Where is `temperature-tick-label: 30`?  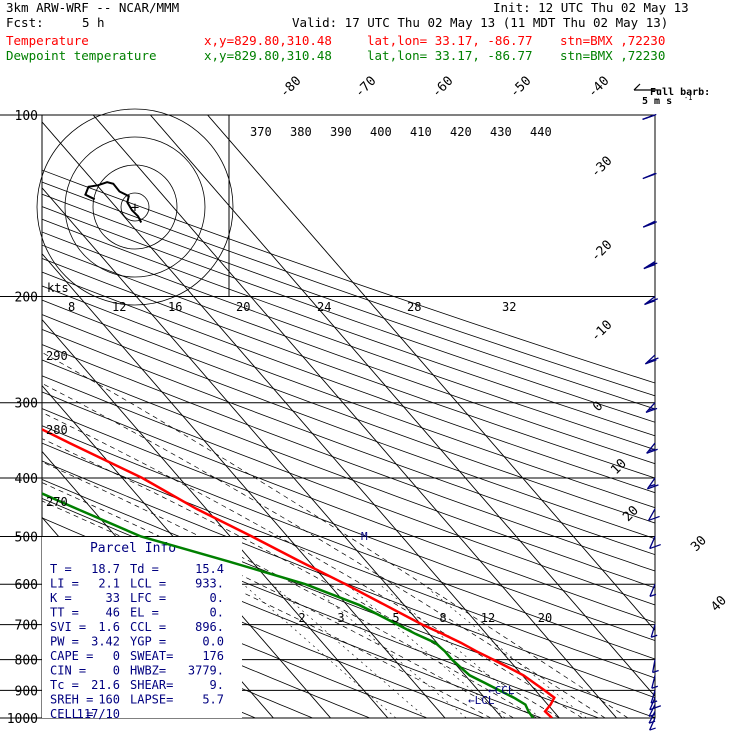
temperature-tick-label: 30 is located at coordinates (699, 544).